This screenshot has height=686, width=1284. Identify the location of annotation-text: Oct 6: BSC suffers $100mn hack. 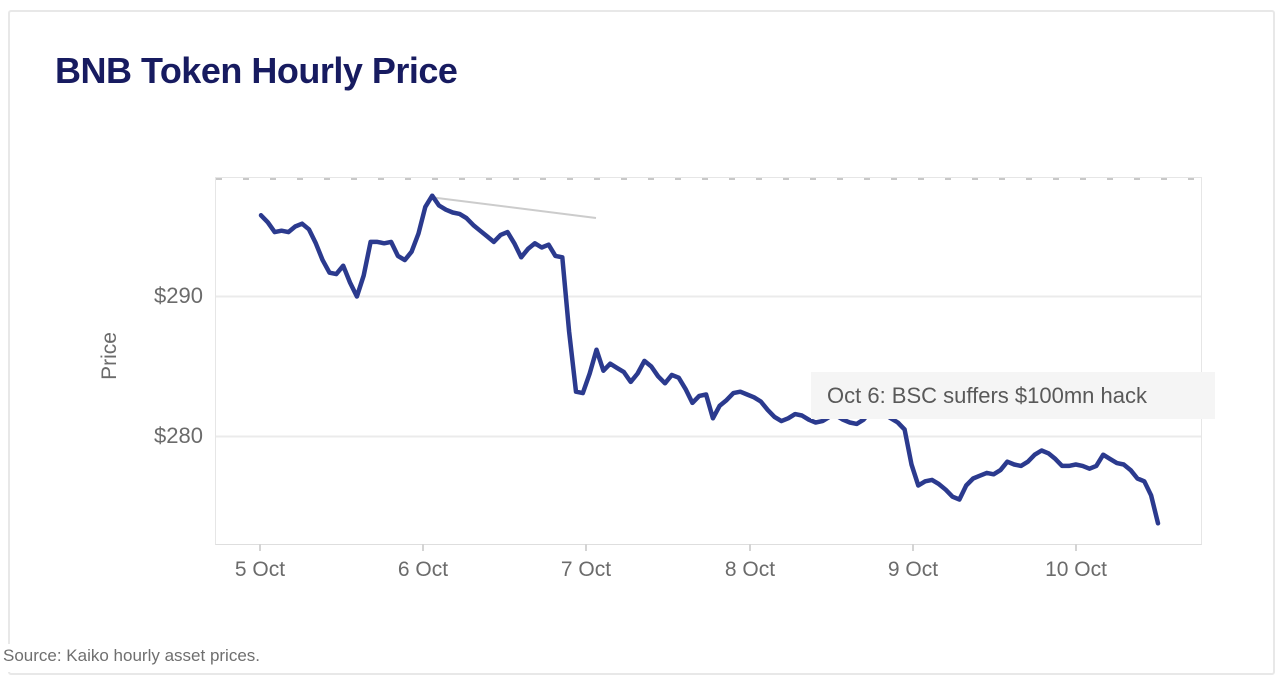
(987, 395).